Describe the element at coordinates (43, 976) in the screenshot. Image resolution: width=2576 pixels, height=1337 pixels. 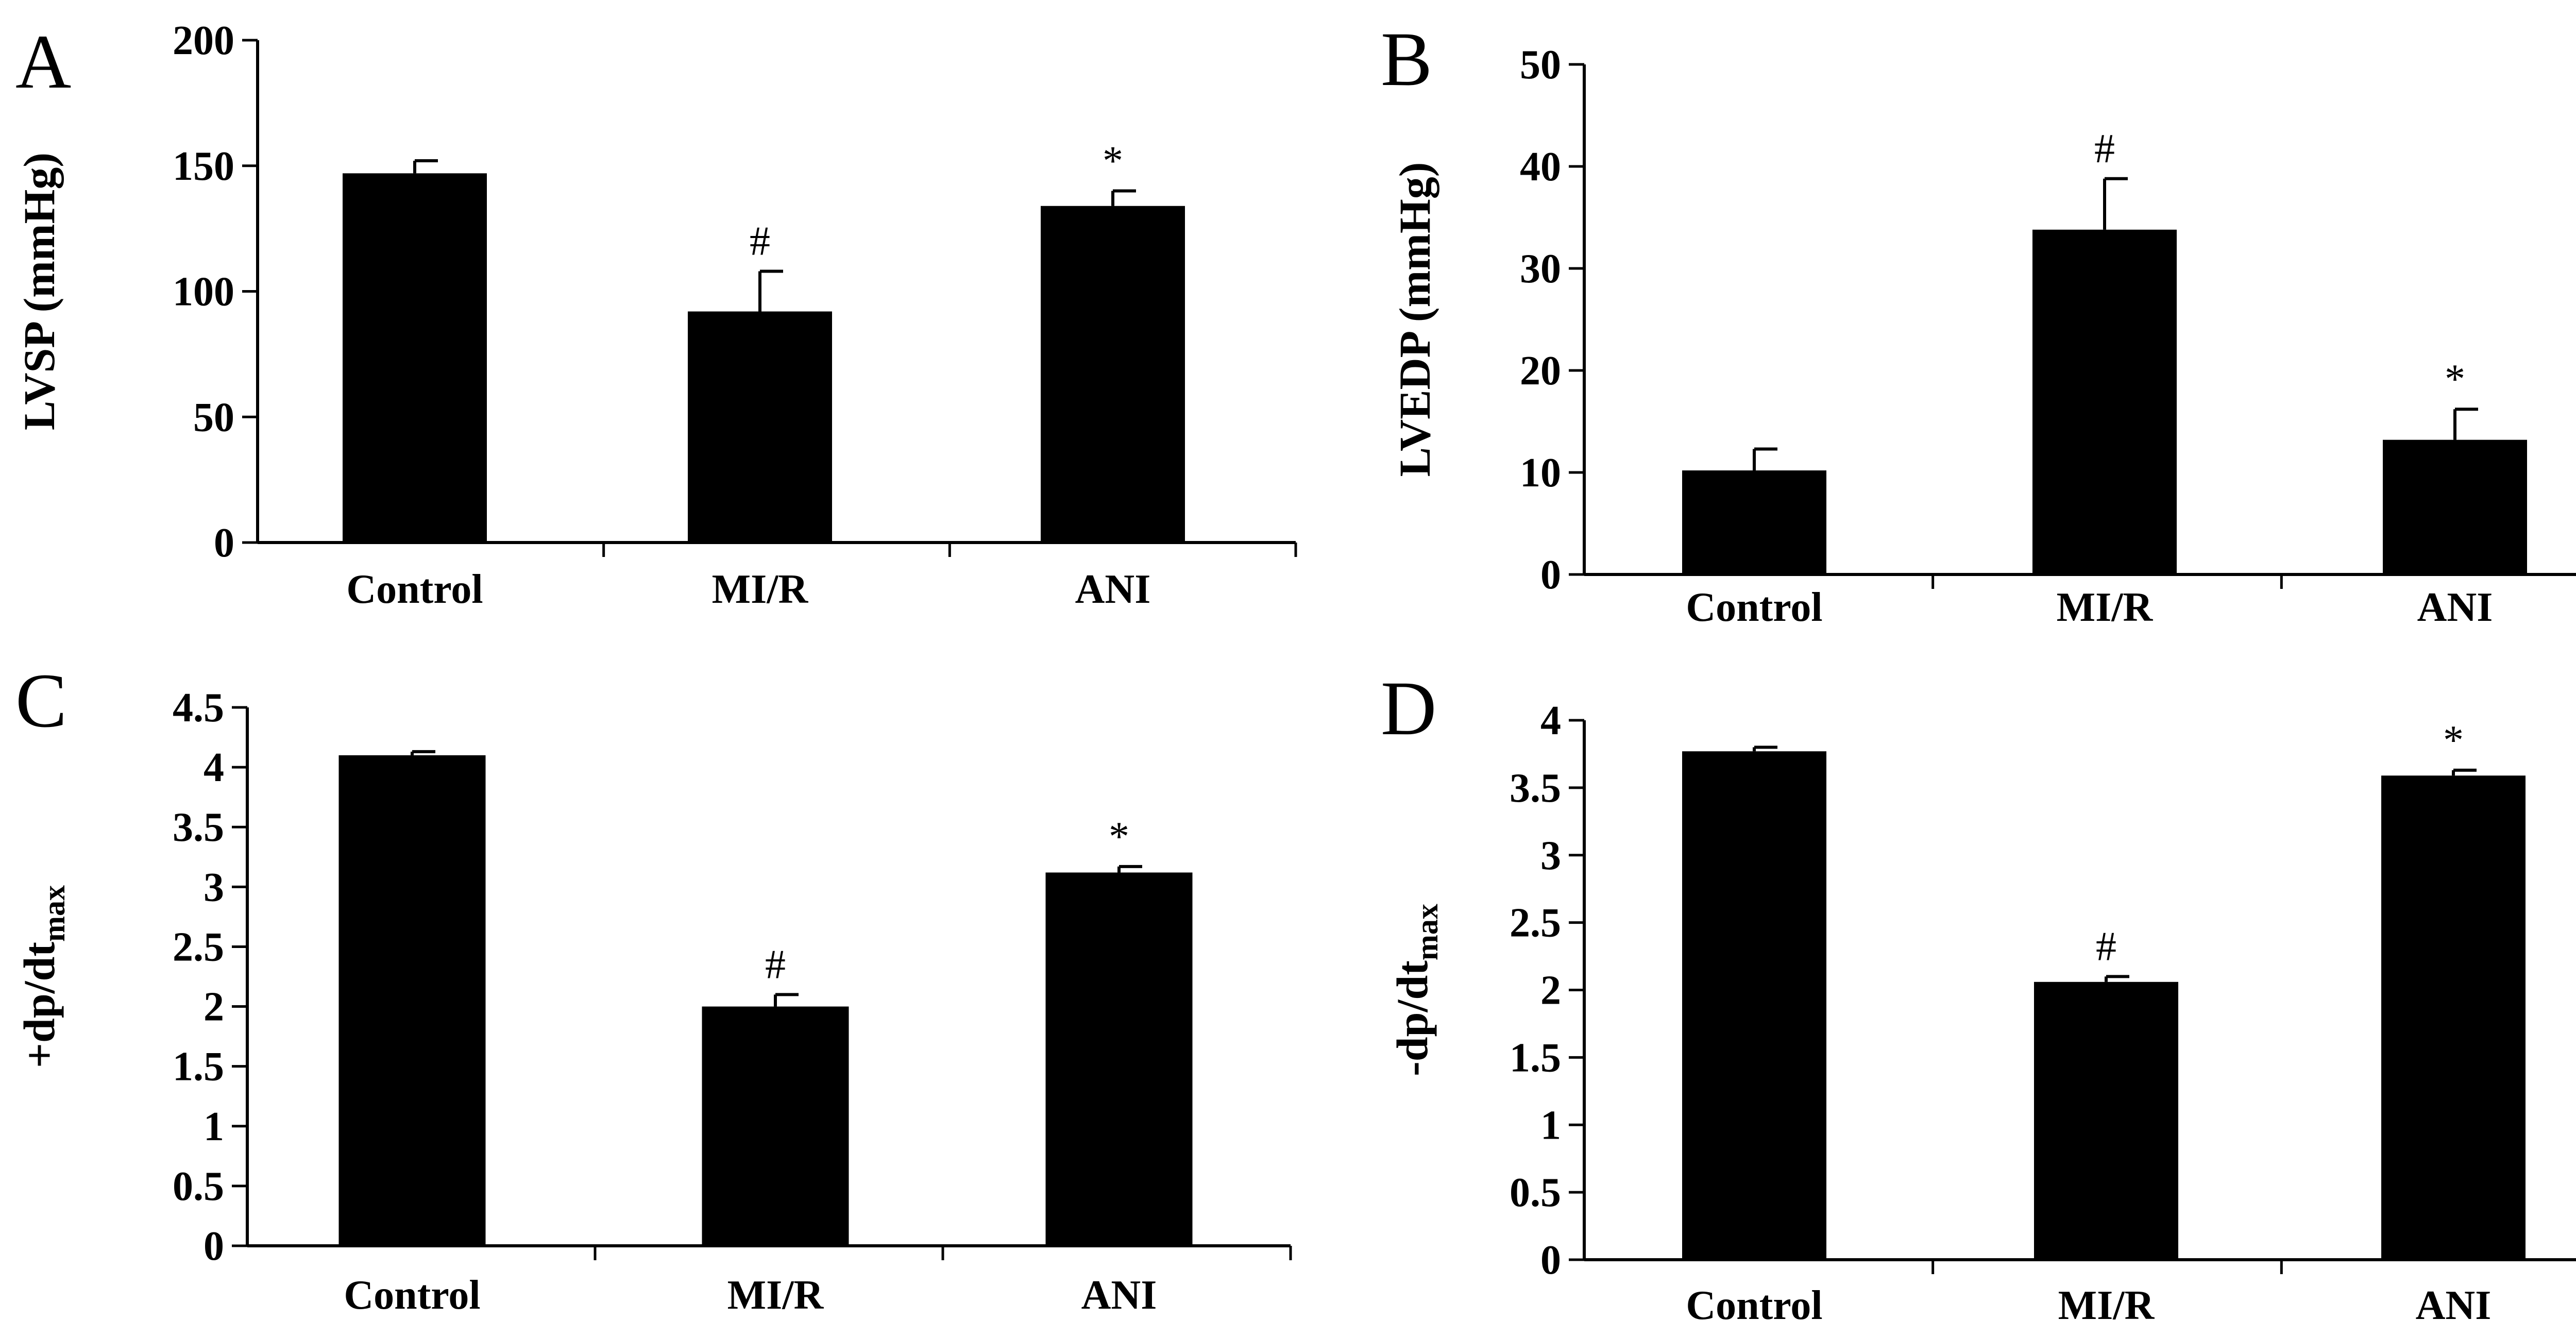
I see `y-axis-label: +dp/dtmax` at that location.